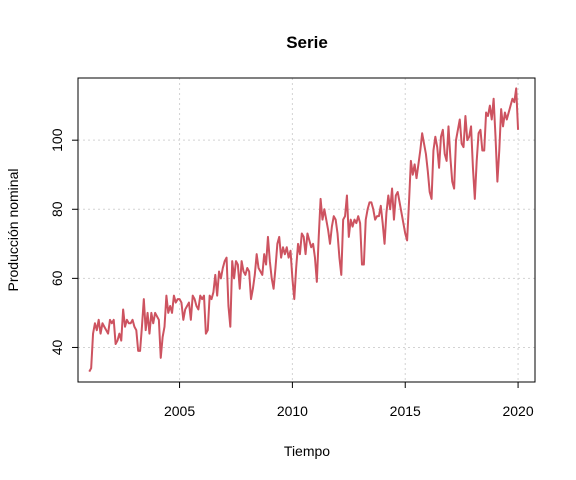  Describe the element at coordinates (57, 140) in the screenshot. I see `y-tick-label: 100` at that location.